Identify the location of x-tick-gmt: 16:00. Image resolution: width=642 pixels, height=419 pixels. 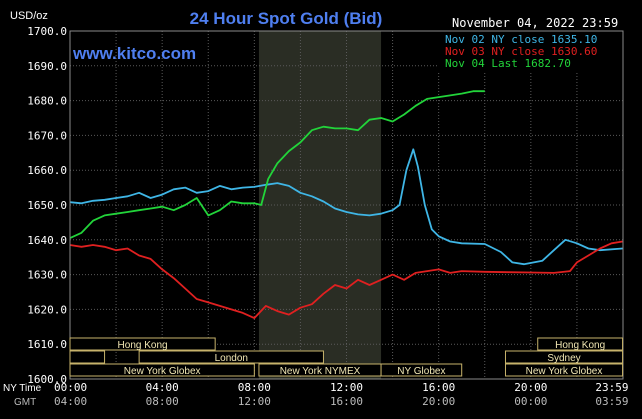
(346, 401).